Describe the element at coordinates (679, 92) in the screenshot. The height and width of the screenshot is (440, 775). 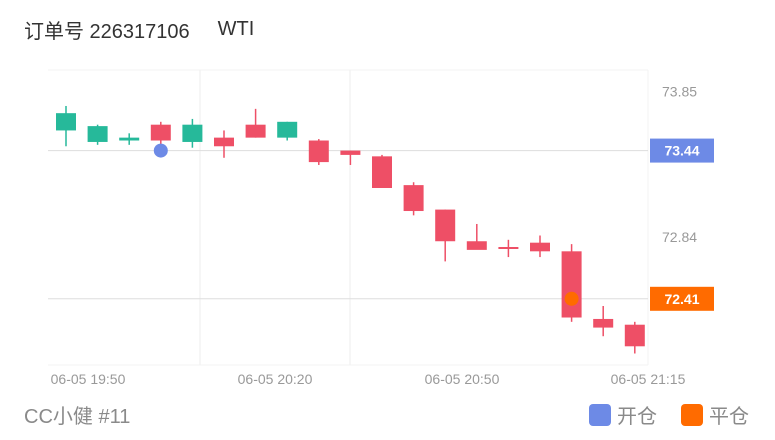
I see `y-tick-label: 73.85` at that location.